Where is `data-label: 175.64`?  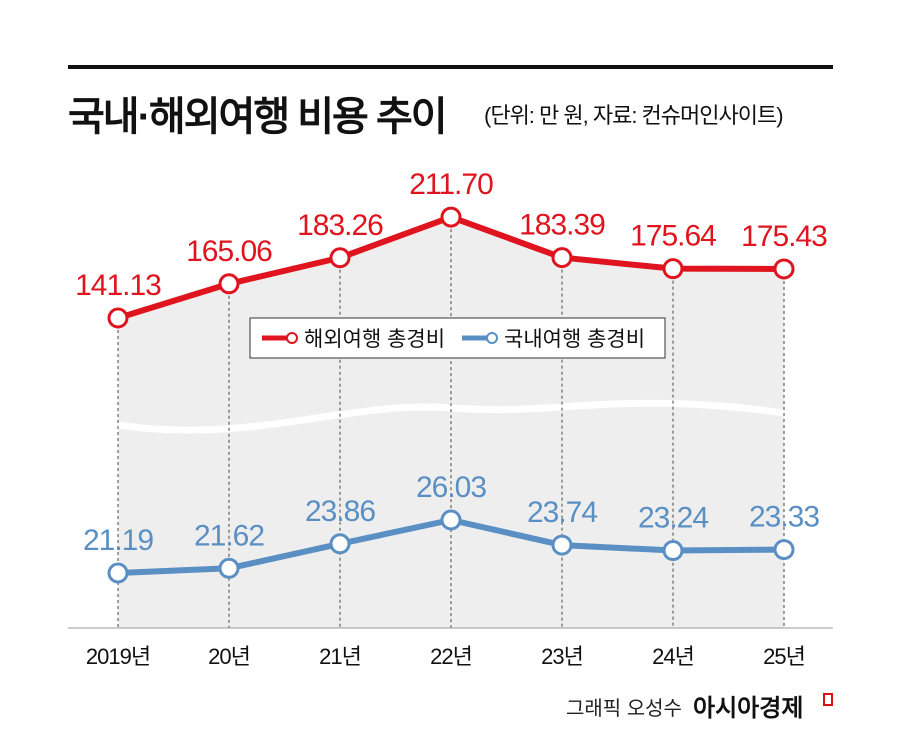
data-label: 175.64 is located at coordinates (673, 236).